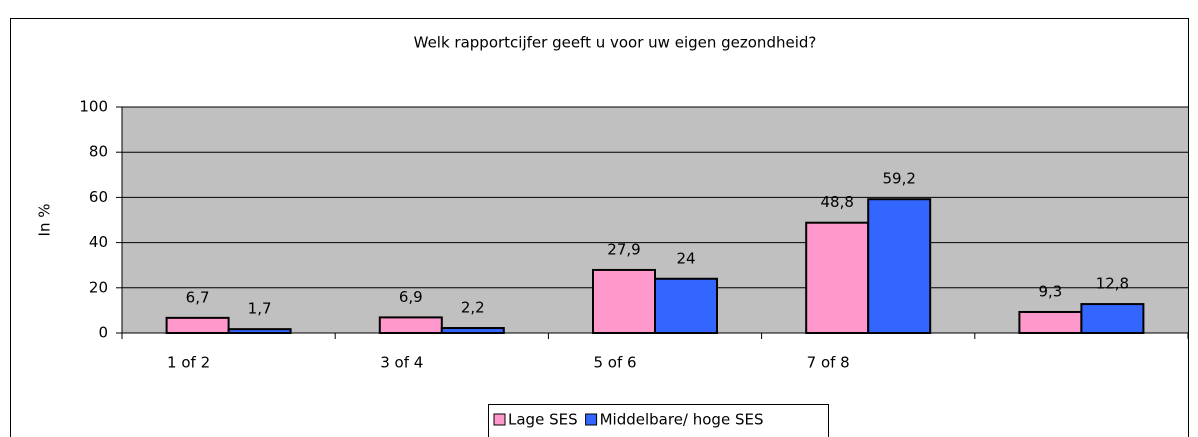  What do you see at coordinates (45, 220) in the screenshot?
I see `y-axis-label: In %` at bounding box center [45, 220].